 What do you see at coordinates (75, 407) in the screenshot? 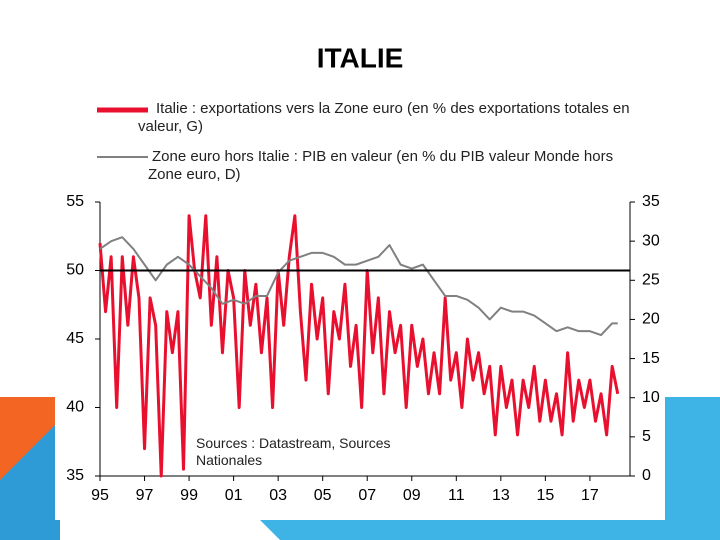
I see `y-tick-label: 40` at bounding box center [75, 407].